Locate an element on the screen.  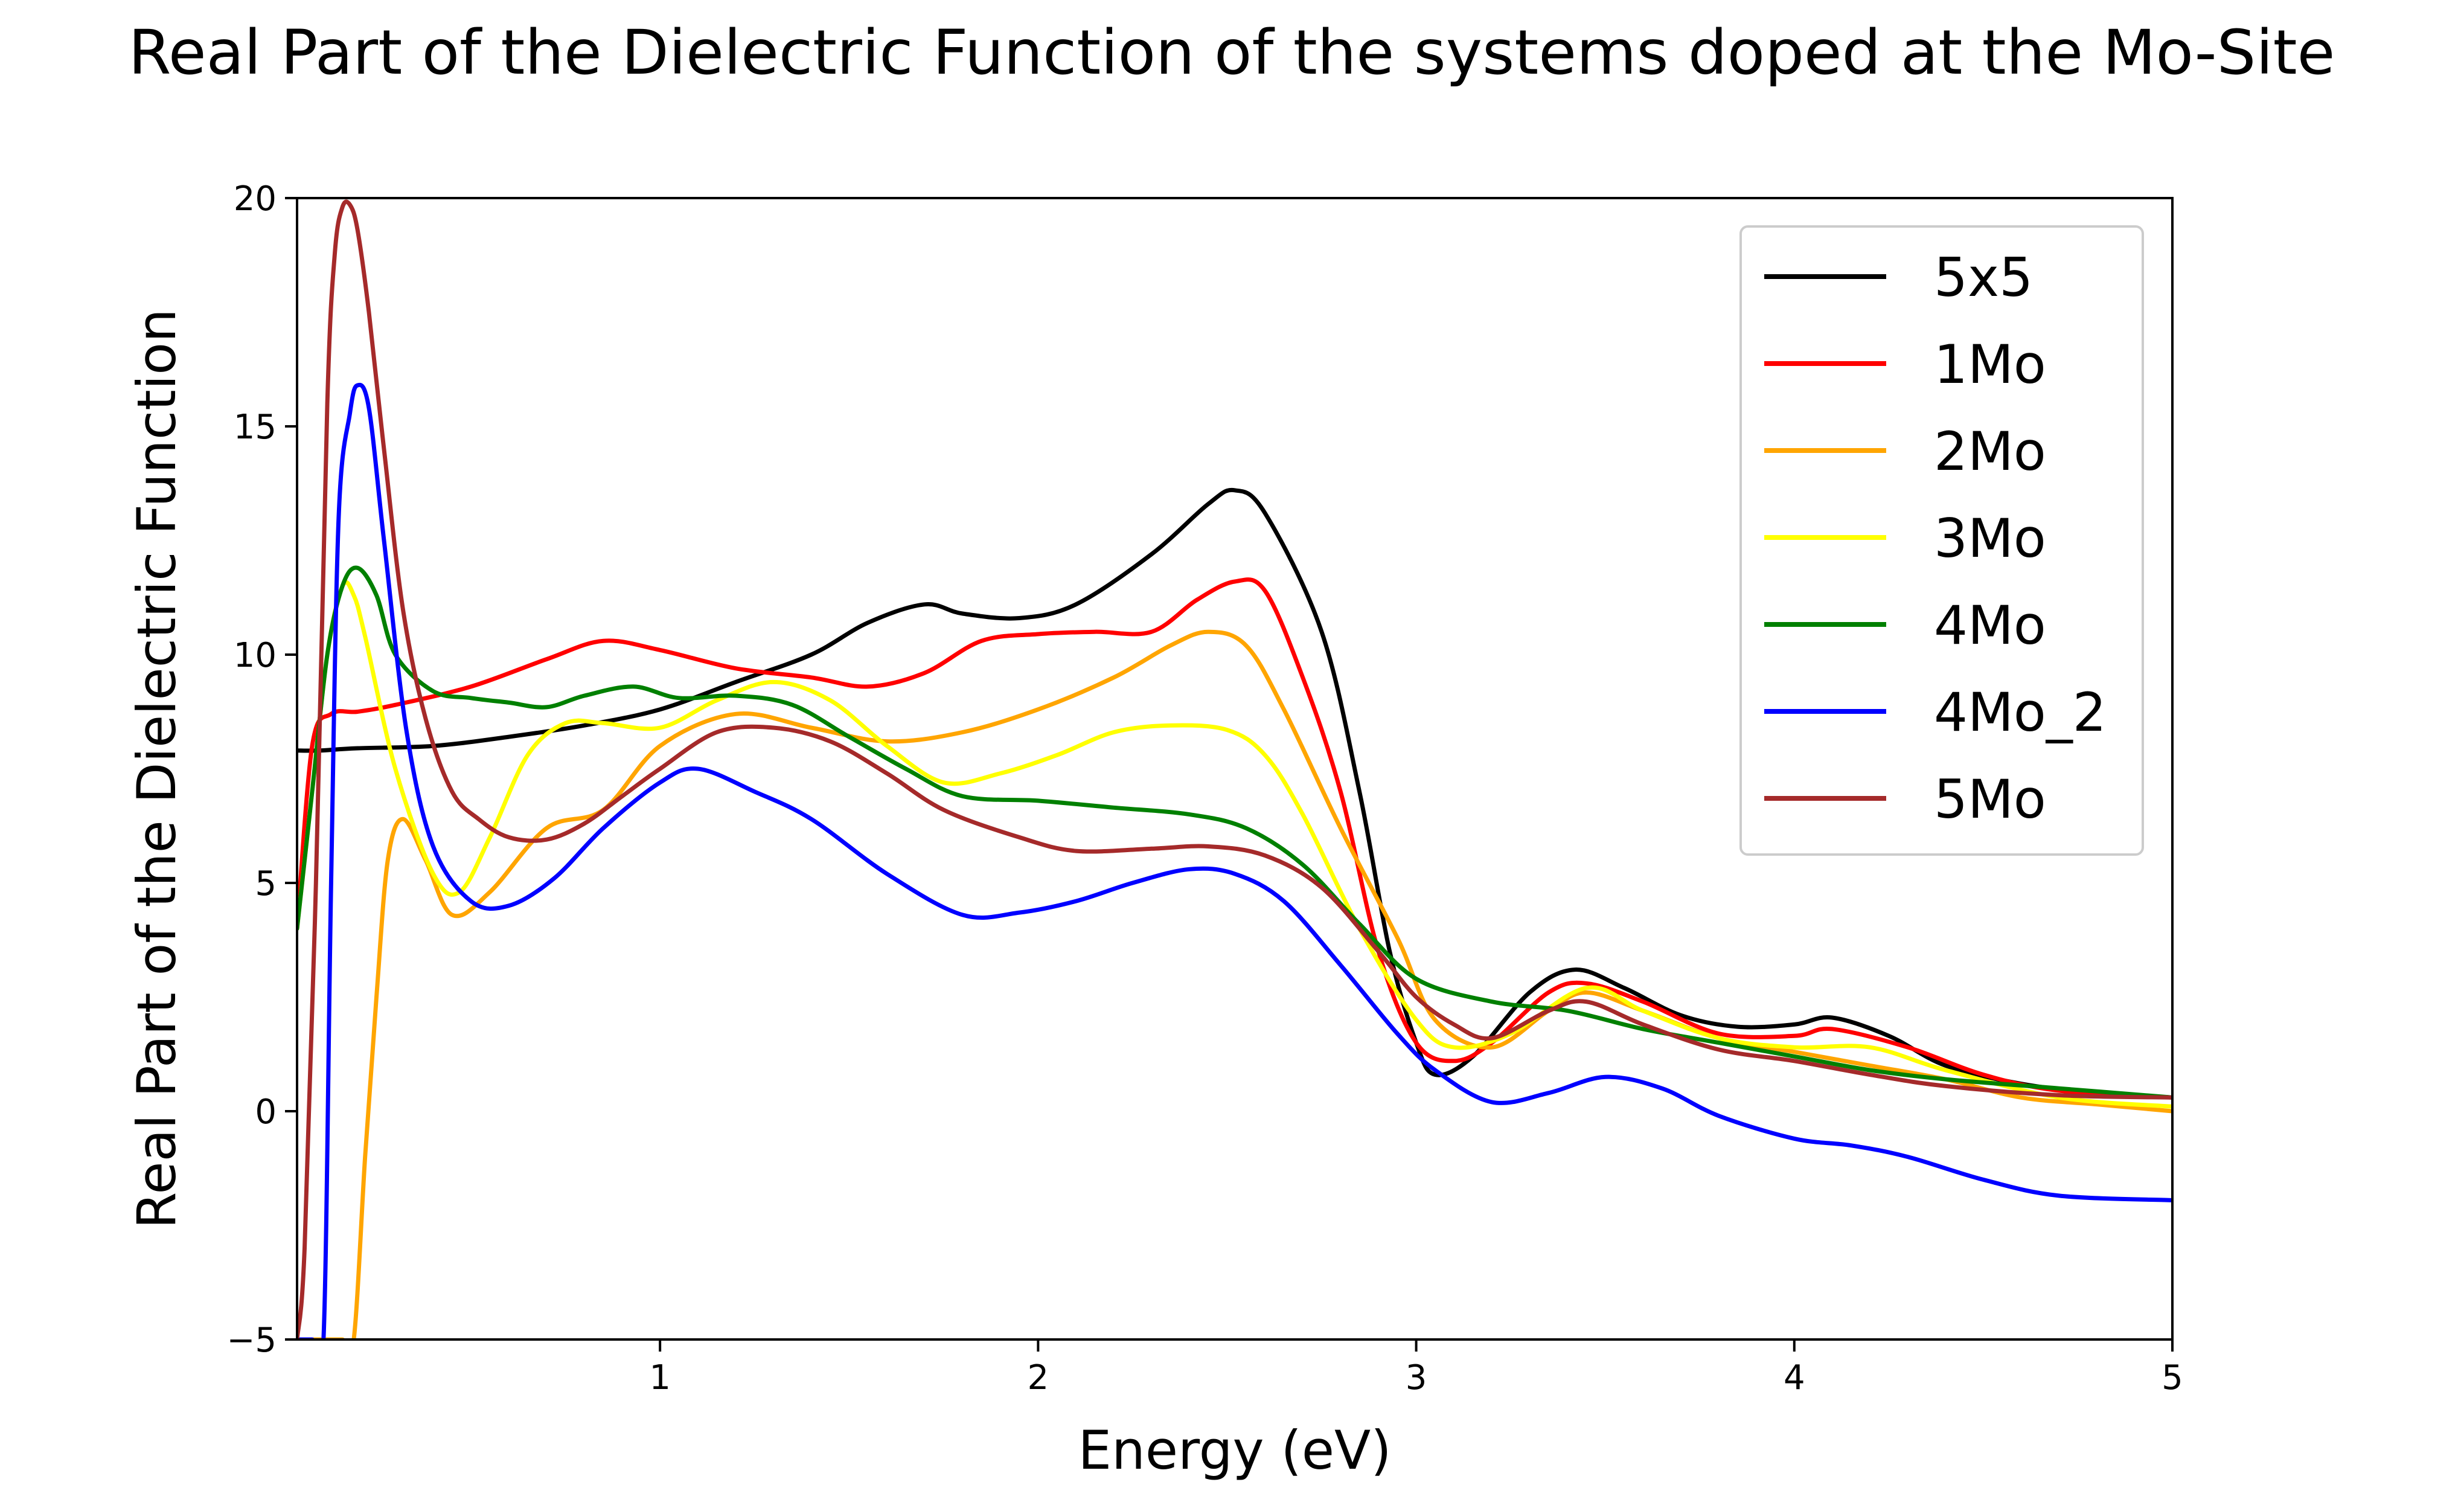
y-tick-label: 20 is located at coordinates (255, 199).